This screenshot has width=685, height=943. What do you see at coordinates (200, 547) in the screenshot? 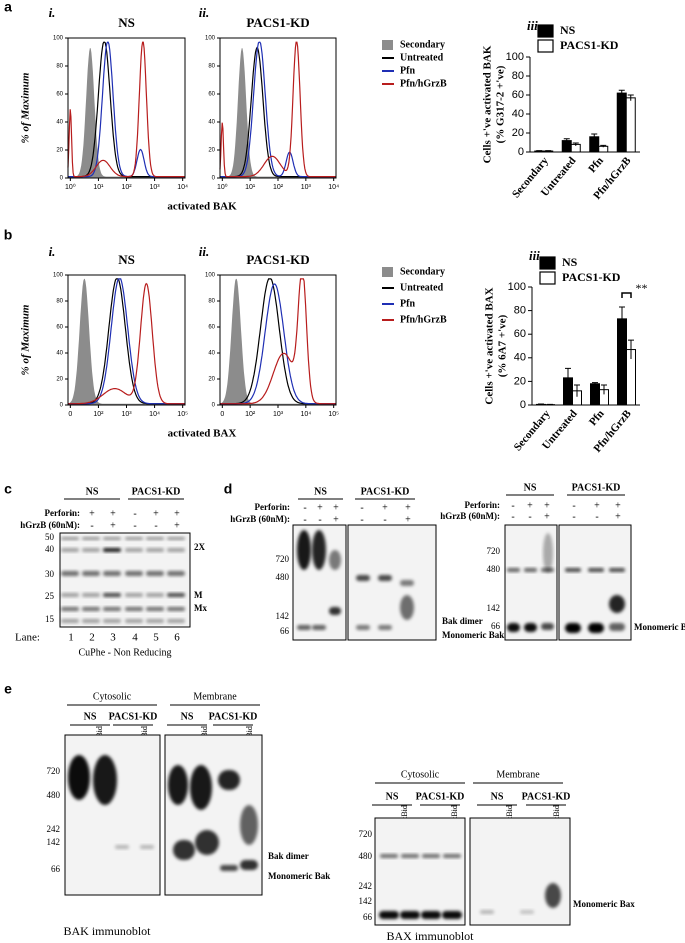
I see `band-label: 2X` at bounding box center [200, 547].